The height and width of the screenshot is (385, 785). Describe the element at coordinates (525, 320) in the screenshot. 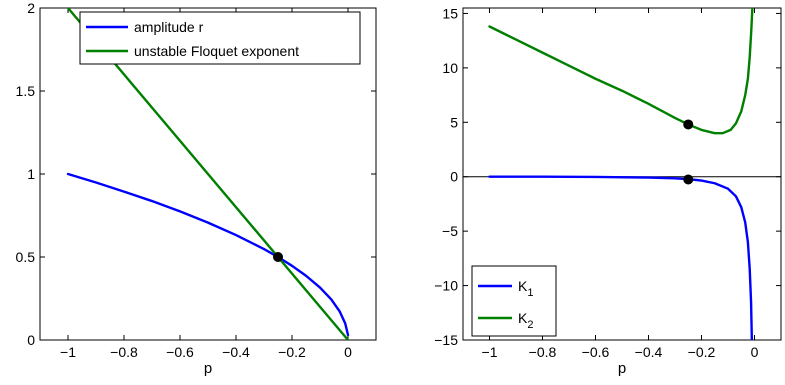

I see `legend-label-1: K2` at that location.